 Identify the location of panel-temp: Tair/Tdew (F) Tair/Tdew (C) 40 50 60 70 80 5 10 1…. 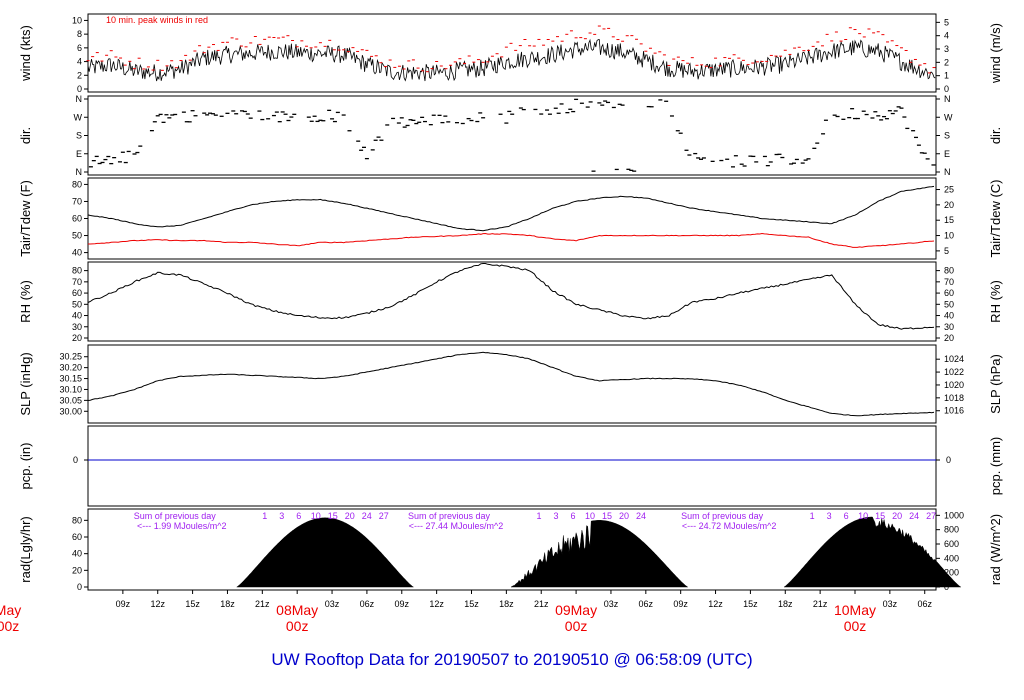
(510, 218).